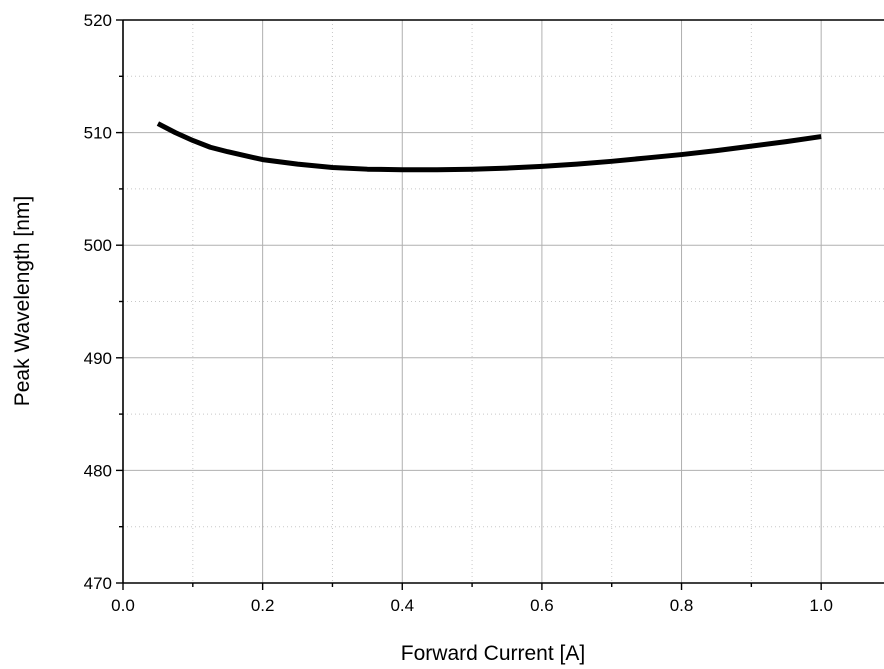 The image size is (884, 669). Describe the element at coordinates (402, 605) in the screenshot. I see `x-tick-label-2: 0.4` at that location.